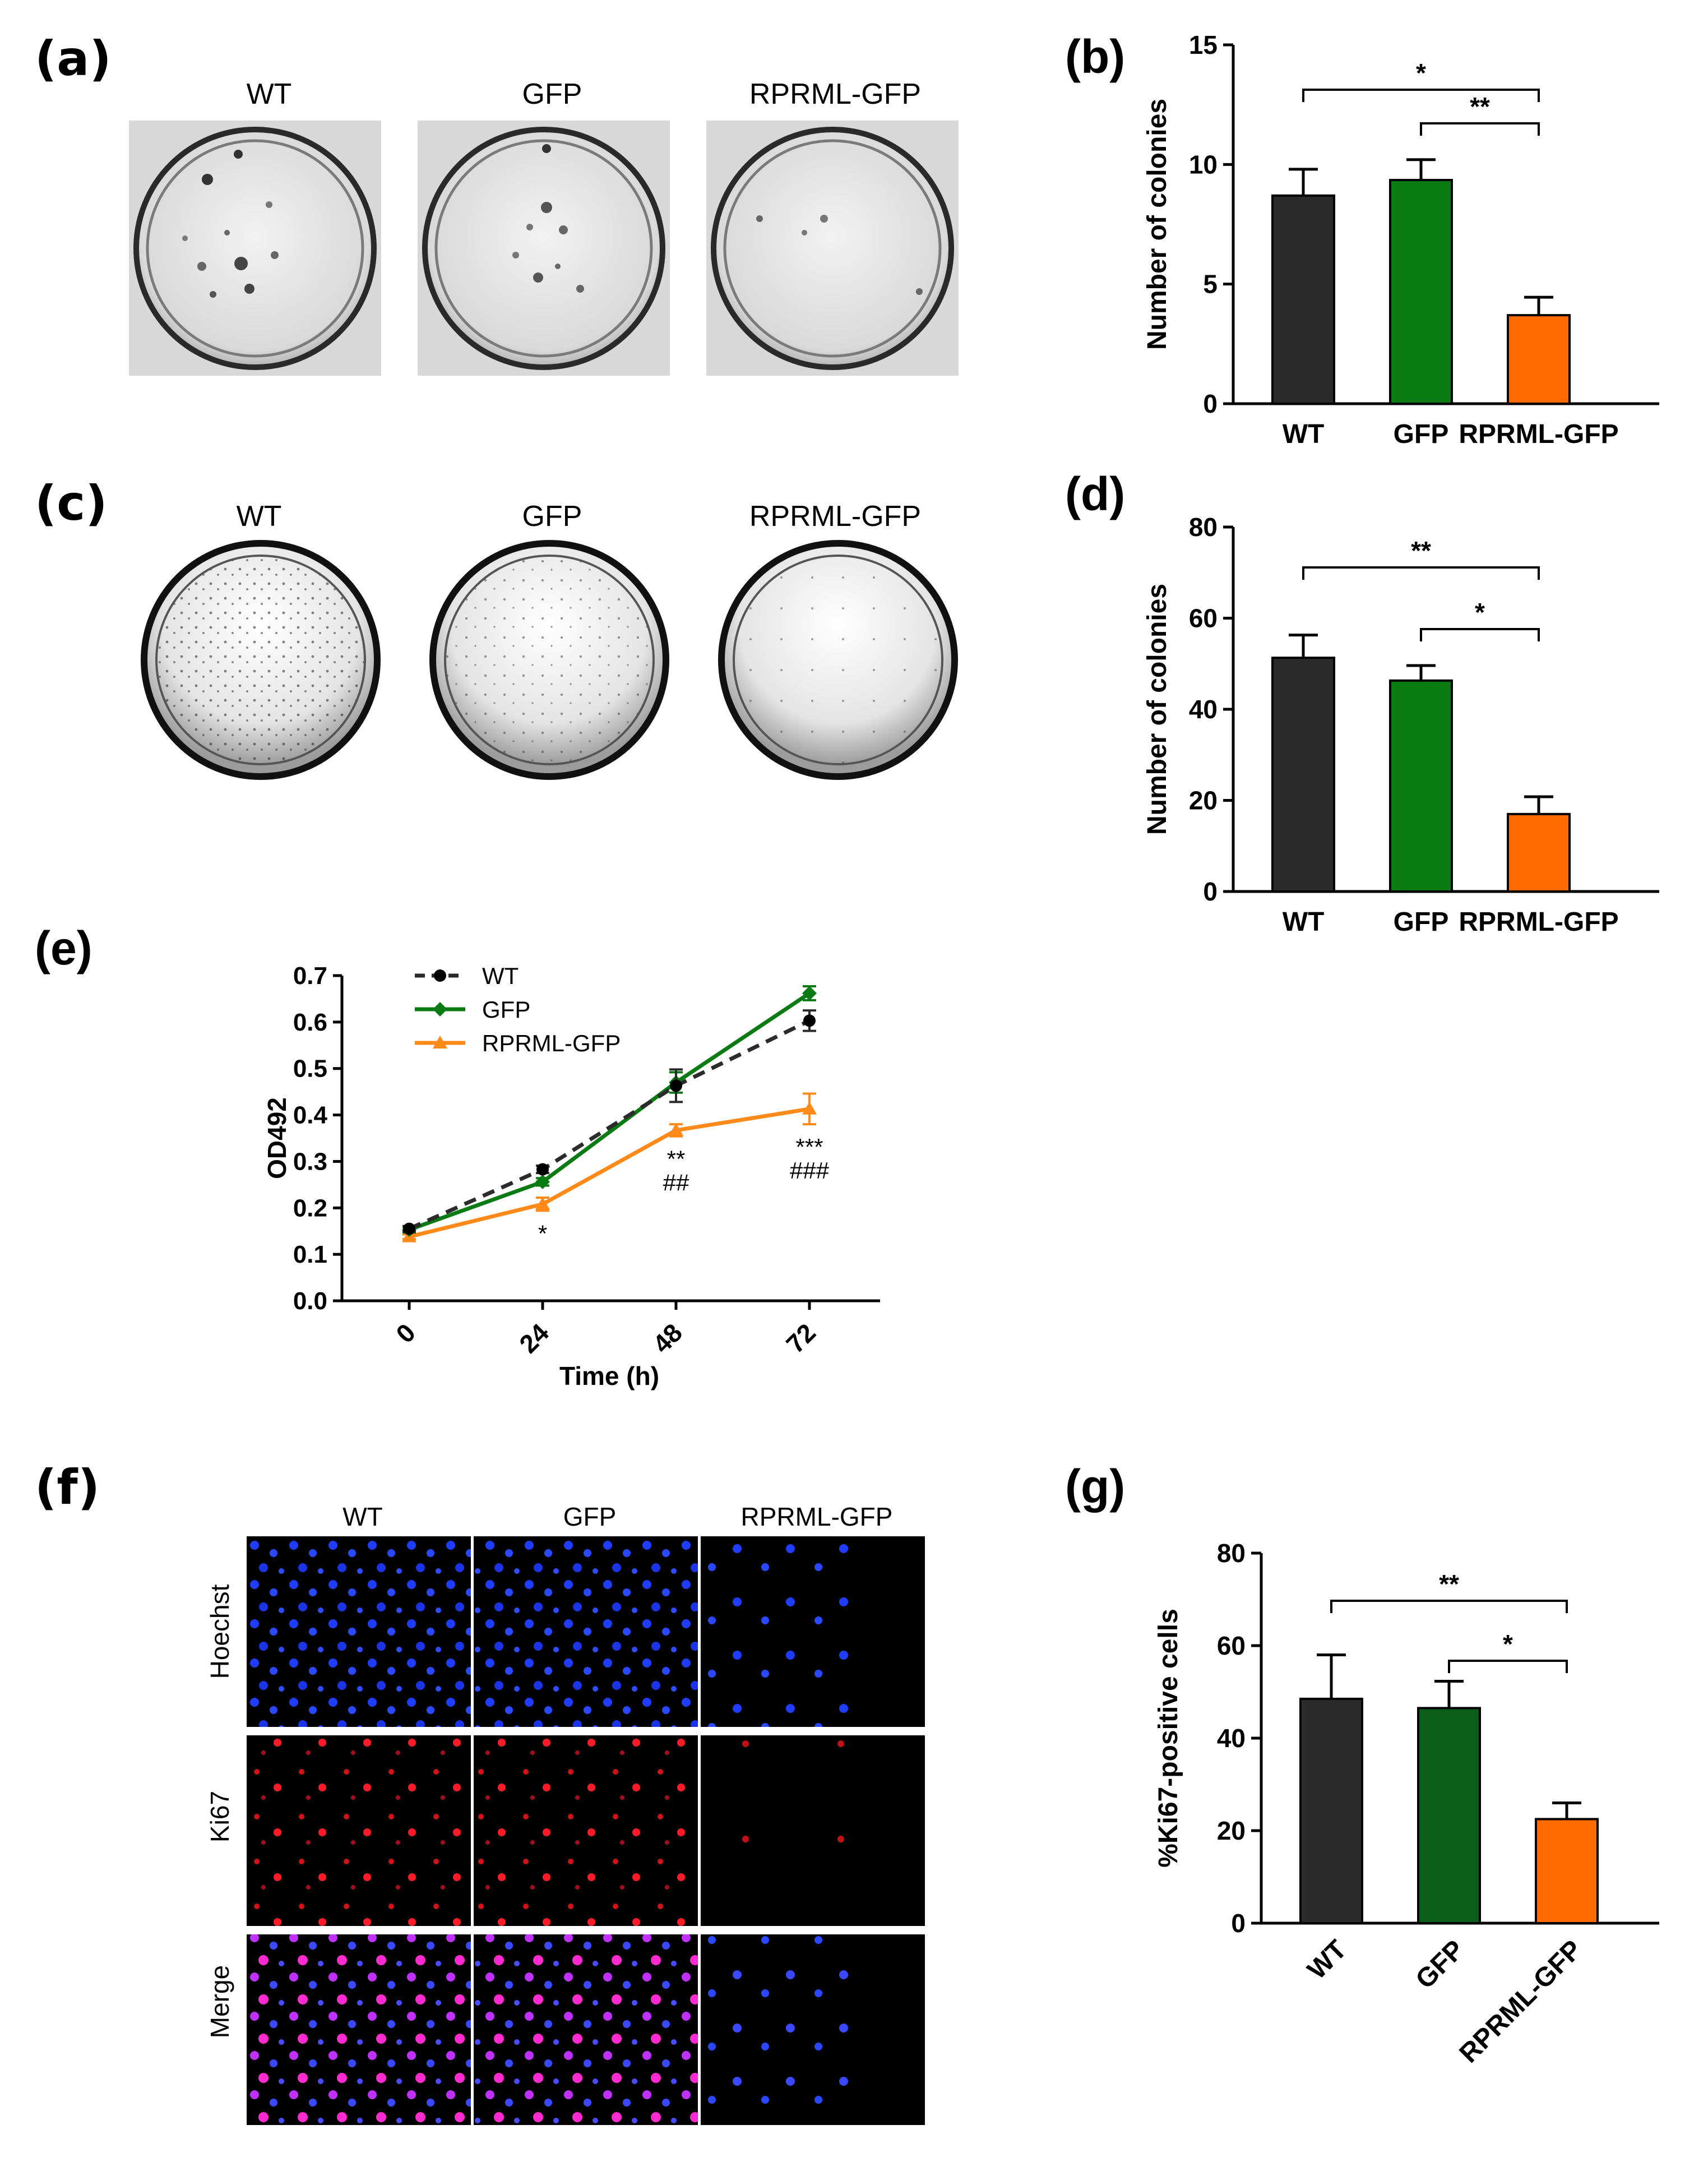 This screenshot has height=2171, width=1708. Describe the element at coordinates (1203, 44) in the screenshot. I see `y-tick-label-b: 15` at that location.